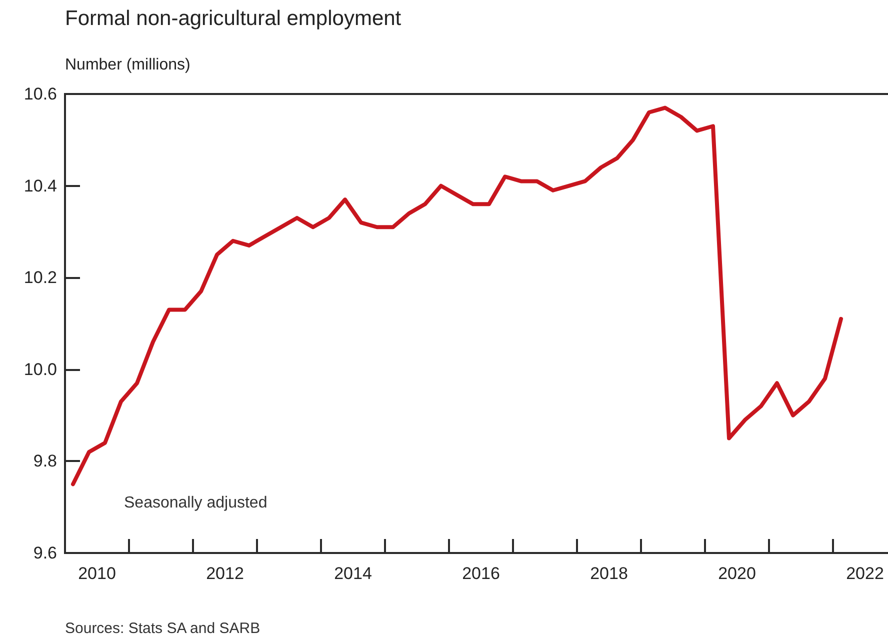  What do you see at coordinates (40, 278) in the screenshot?
I see `y-tick-label: 10.2` at bounding box center [40, 278].